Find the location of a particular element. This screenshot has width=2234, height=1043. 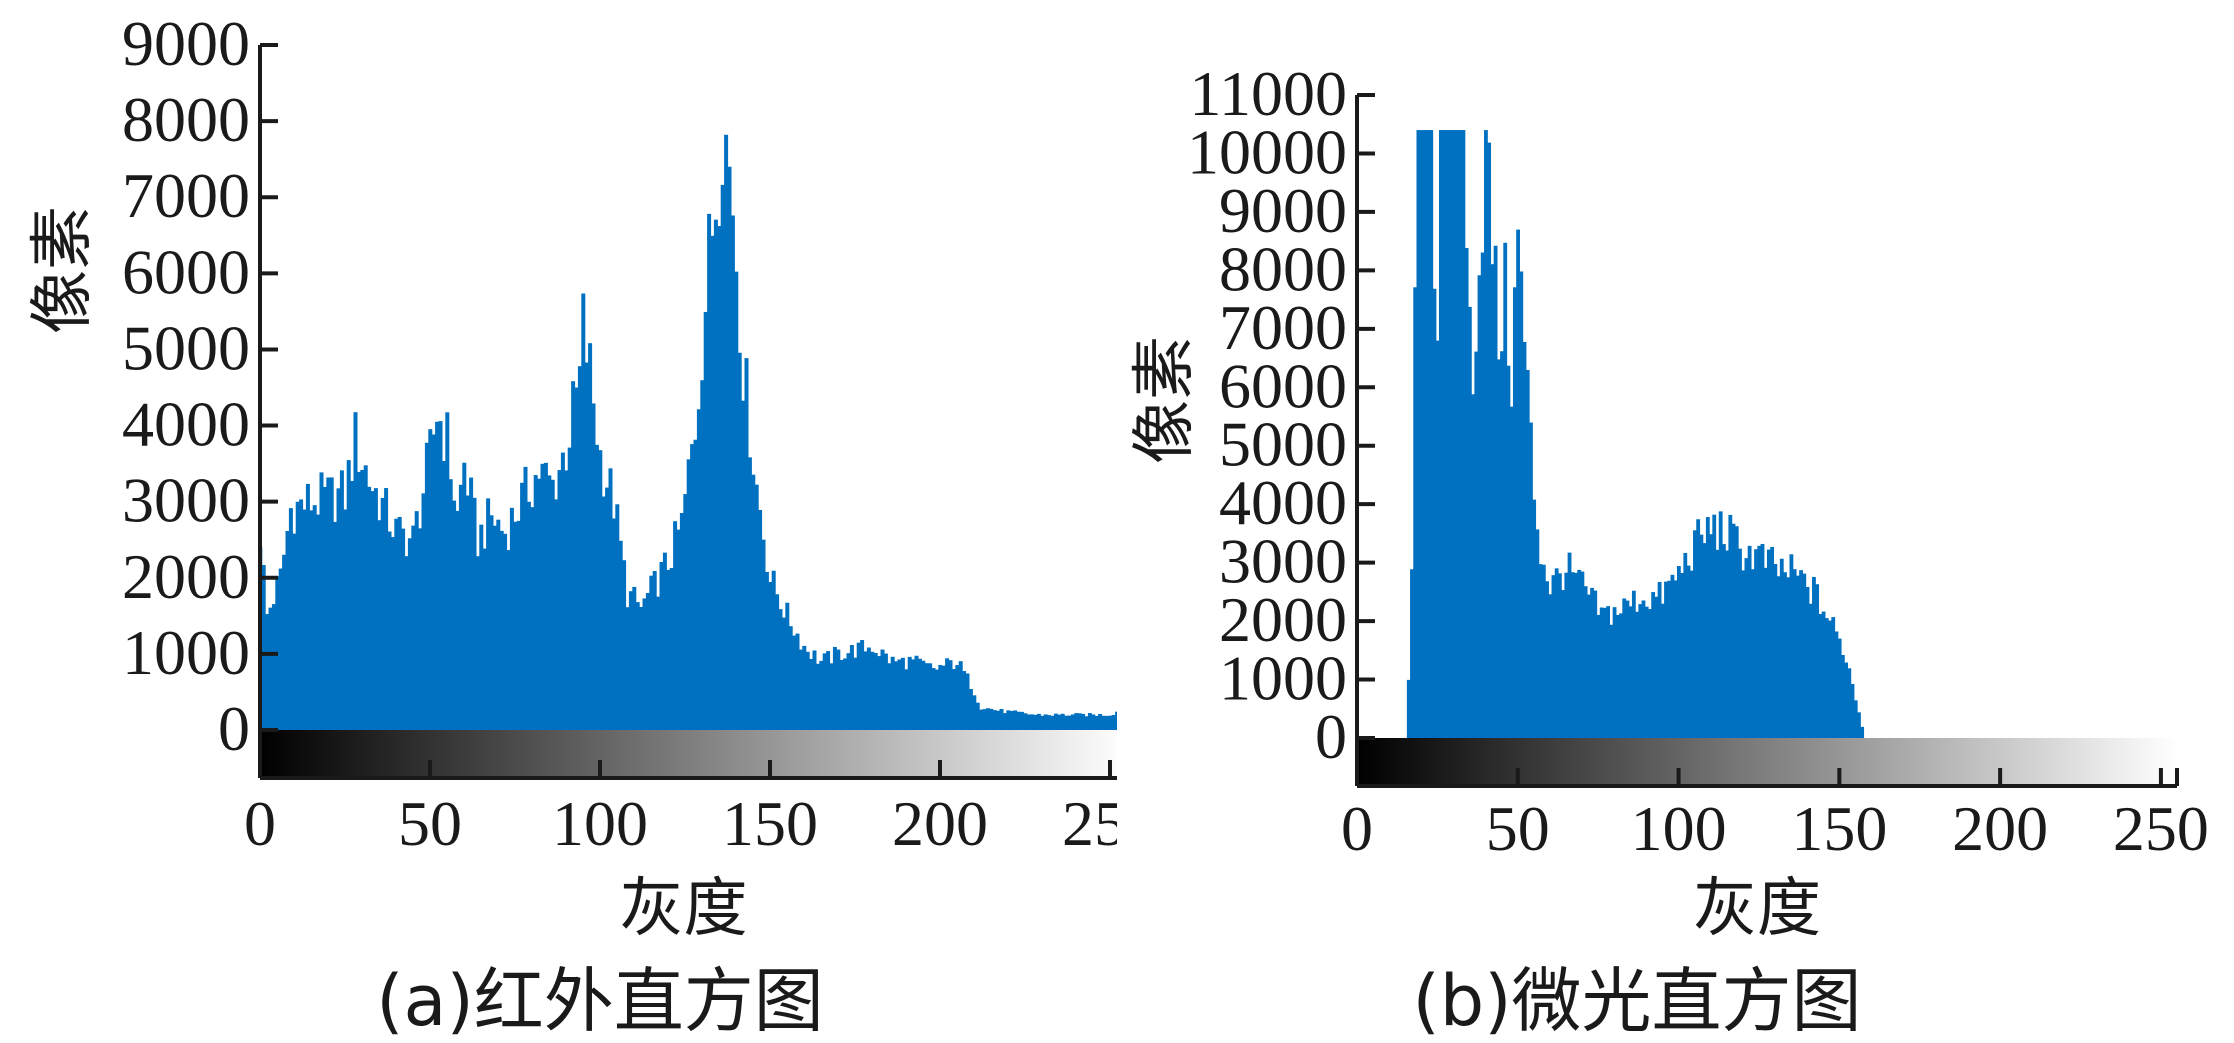

y-tick-label: 10000 is located at coordinates (1267, 151).